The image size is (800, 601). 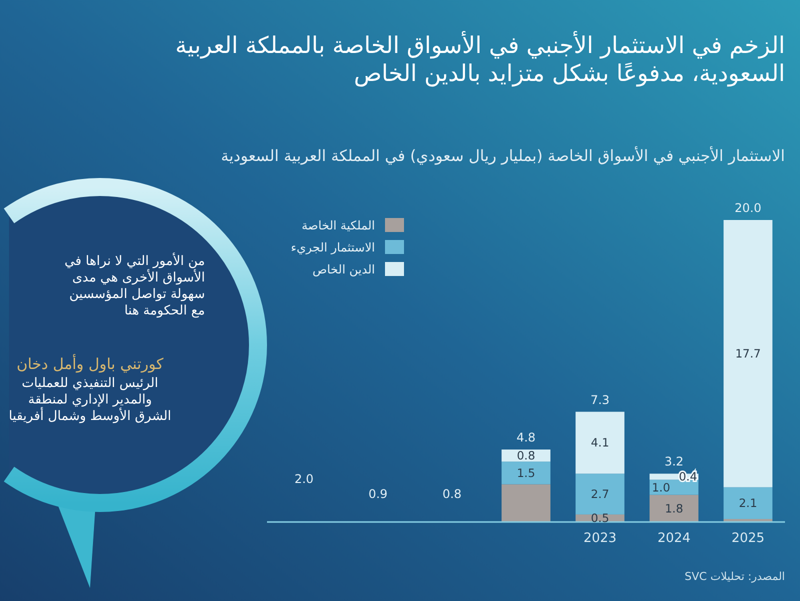 What do you see at coordinates (748, 208) in the screenshot?
I see `total-label: 20.0` at bounding box center [748, 208].